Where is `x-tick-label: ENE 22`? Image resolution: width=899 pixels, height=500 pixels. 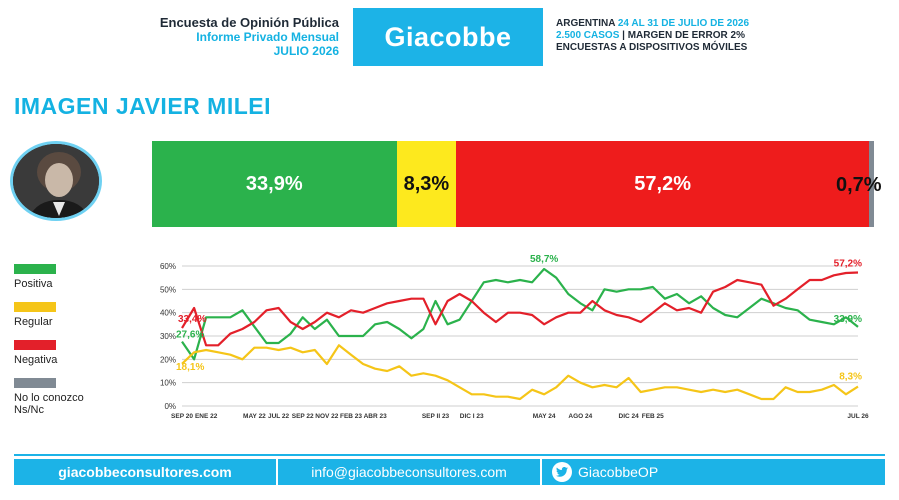
x-tick-label: ENE 22 is located at coordinates (206, 416).